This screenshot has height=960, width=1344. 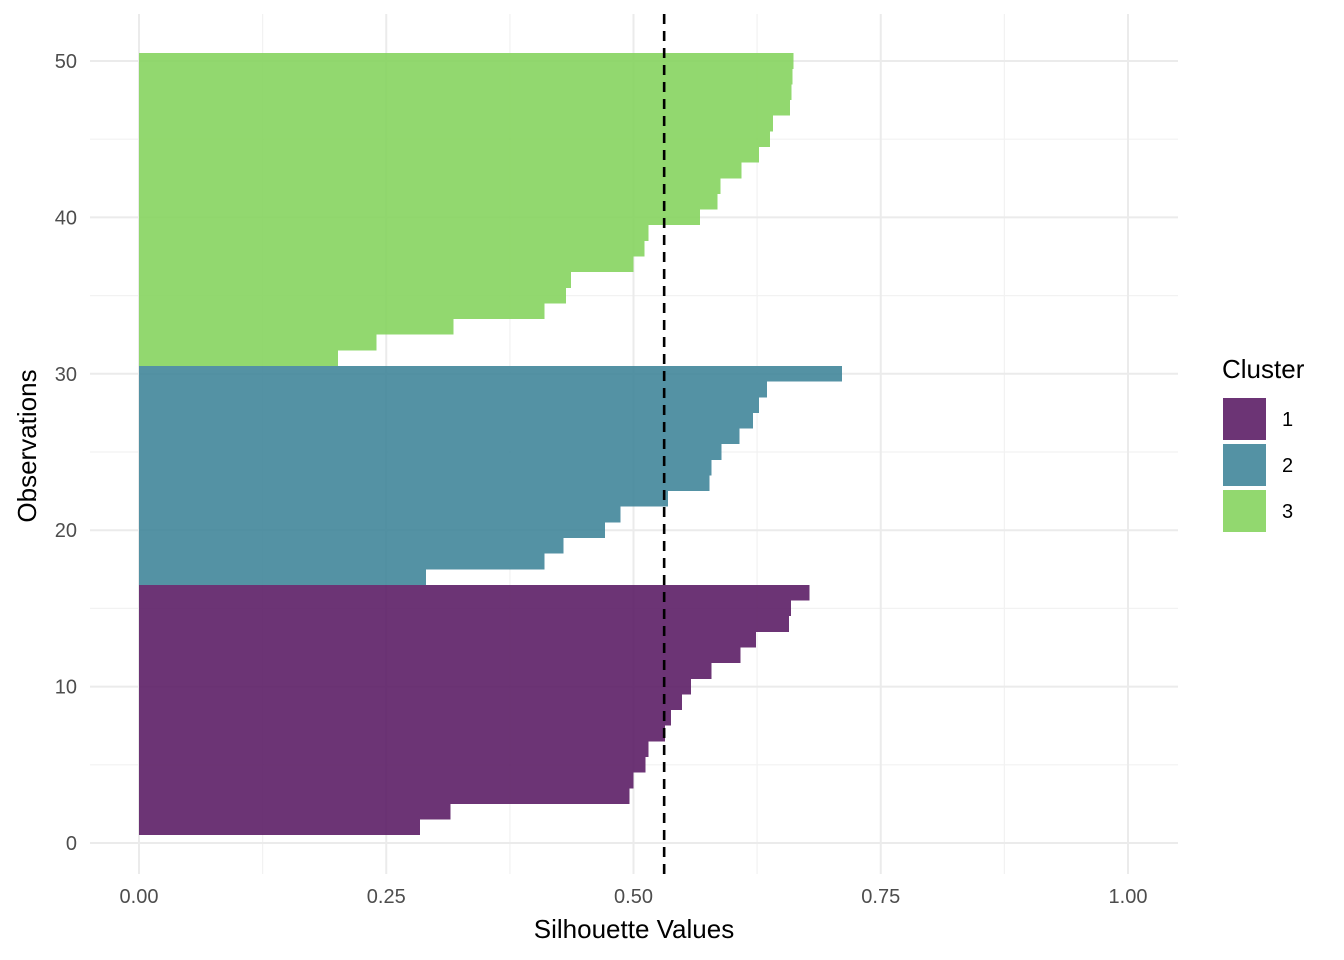 I want to click on y-axis-ticks: 0 10 20 30 40 50, so click(x=66, y=453).